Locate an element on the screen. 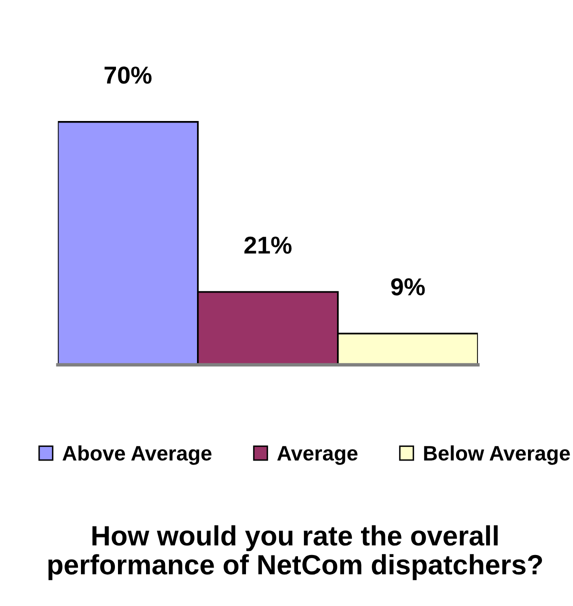 This screenshot has height=606, width=573. legend-label: Above Average is located at coordinates (137, 455).